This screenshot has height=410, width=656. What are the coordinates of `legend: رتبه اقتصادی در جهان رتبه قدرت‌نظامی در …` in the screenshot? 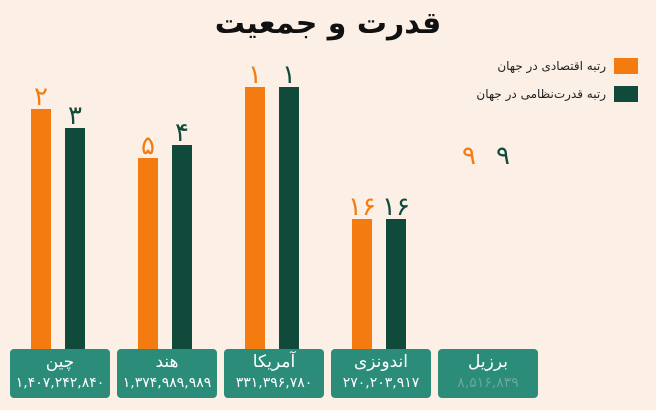 It's located at (538, 80).